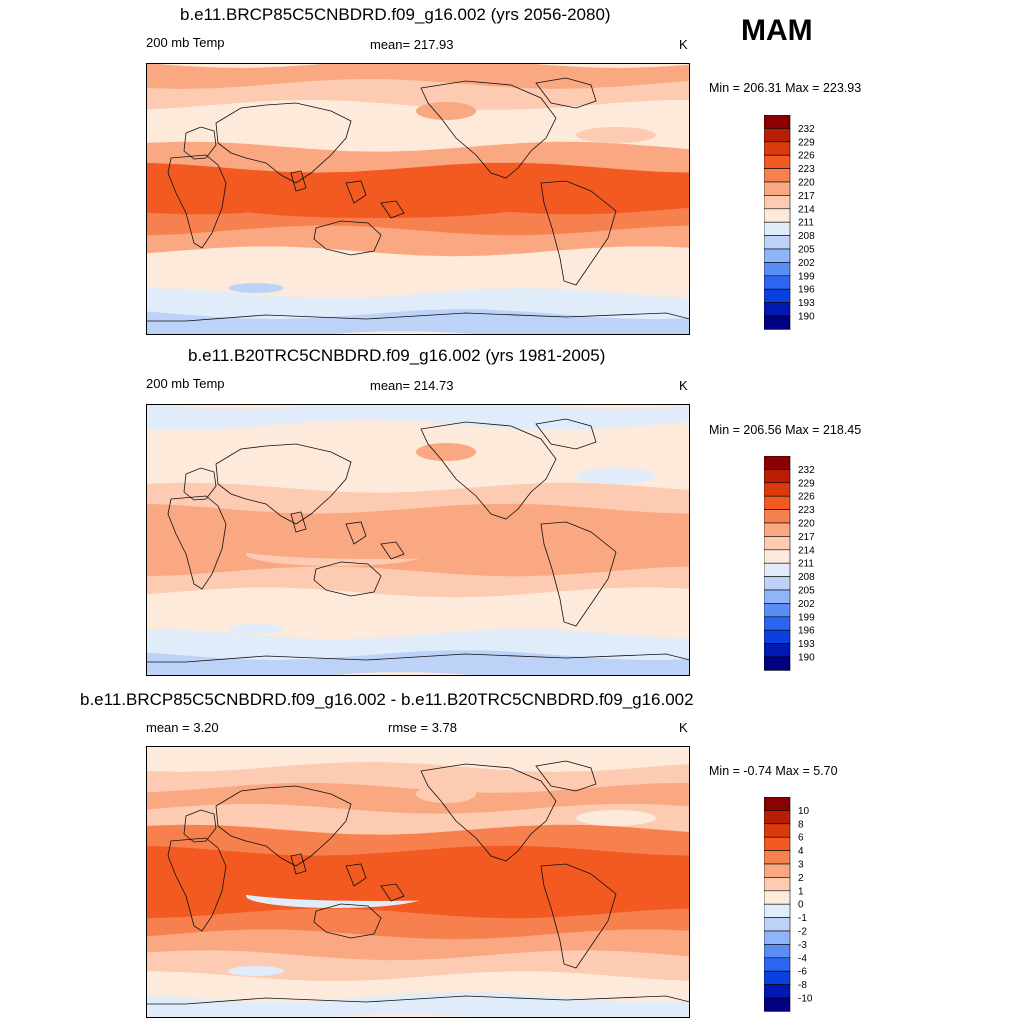  Describe the element at coordinates (801, 905) in the screenshot. I see `colorbar-tick-label: 0` at that location.